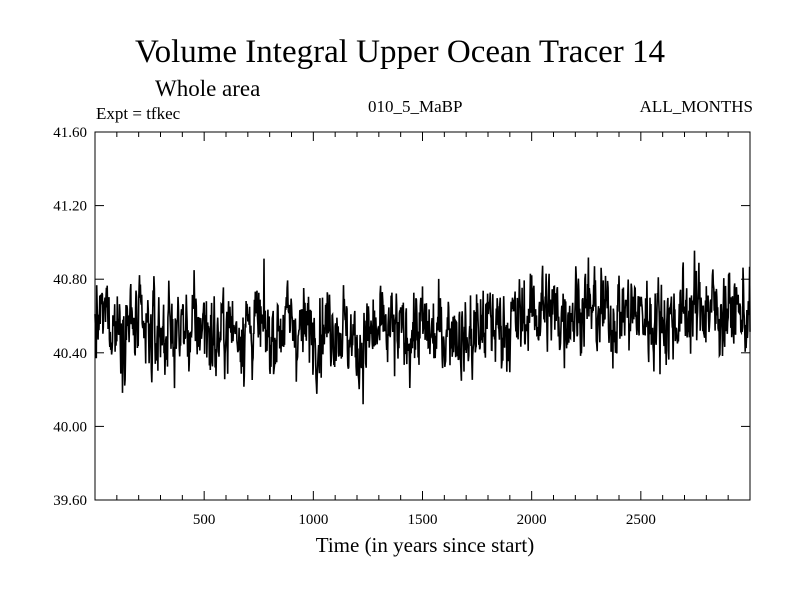  What do you see at coordinates (204, 520) in the screenshot?
I see `x-tick-label: 500` at bounding box center [204, 520].